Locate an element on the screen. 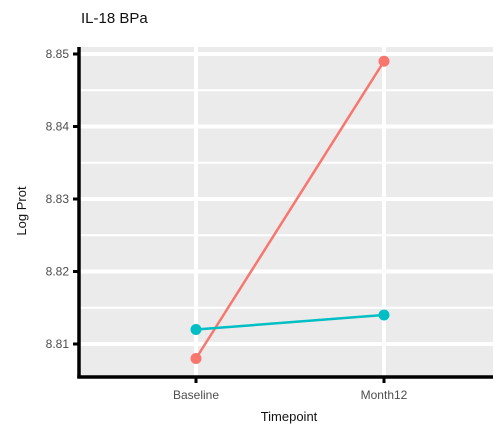 The width and height of the screenshot is (493, 430). y-axis-title: Log Prot is located at coordinates (21, 211).